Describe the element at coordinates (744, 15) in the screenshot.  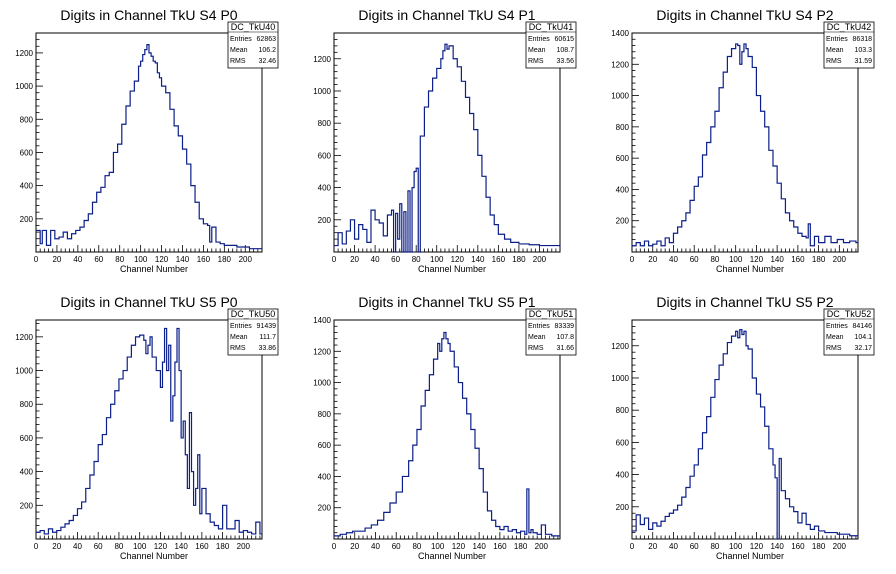
I see `chart-title: Digits in Channel TkU S4 P2` at that location.